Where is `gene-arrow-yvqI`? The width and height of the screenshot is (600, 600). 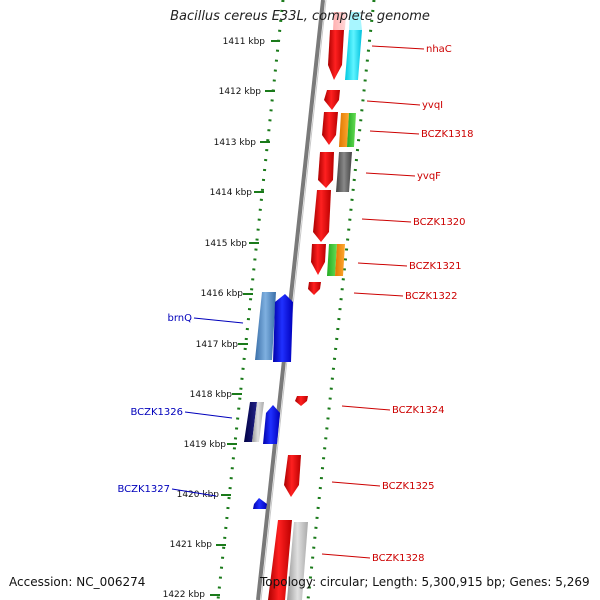
gene-arrow-yvqI is located at coordinates (332, 100).